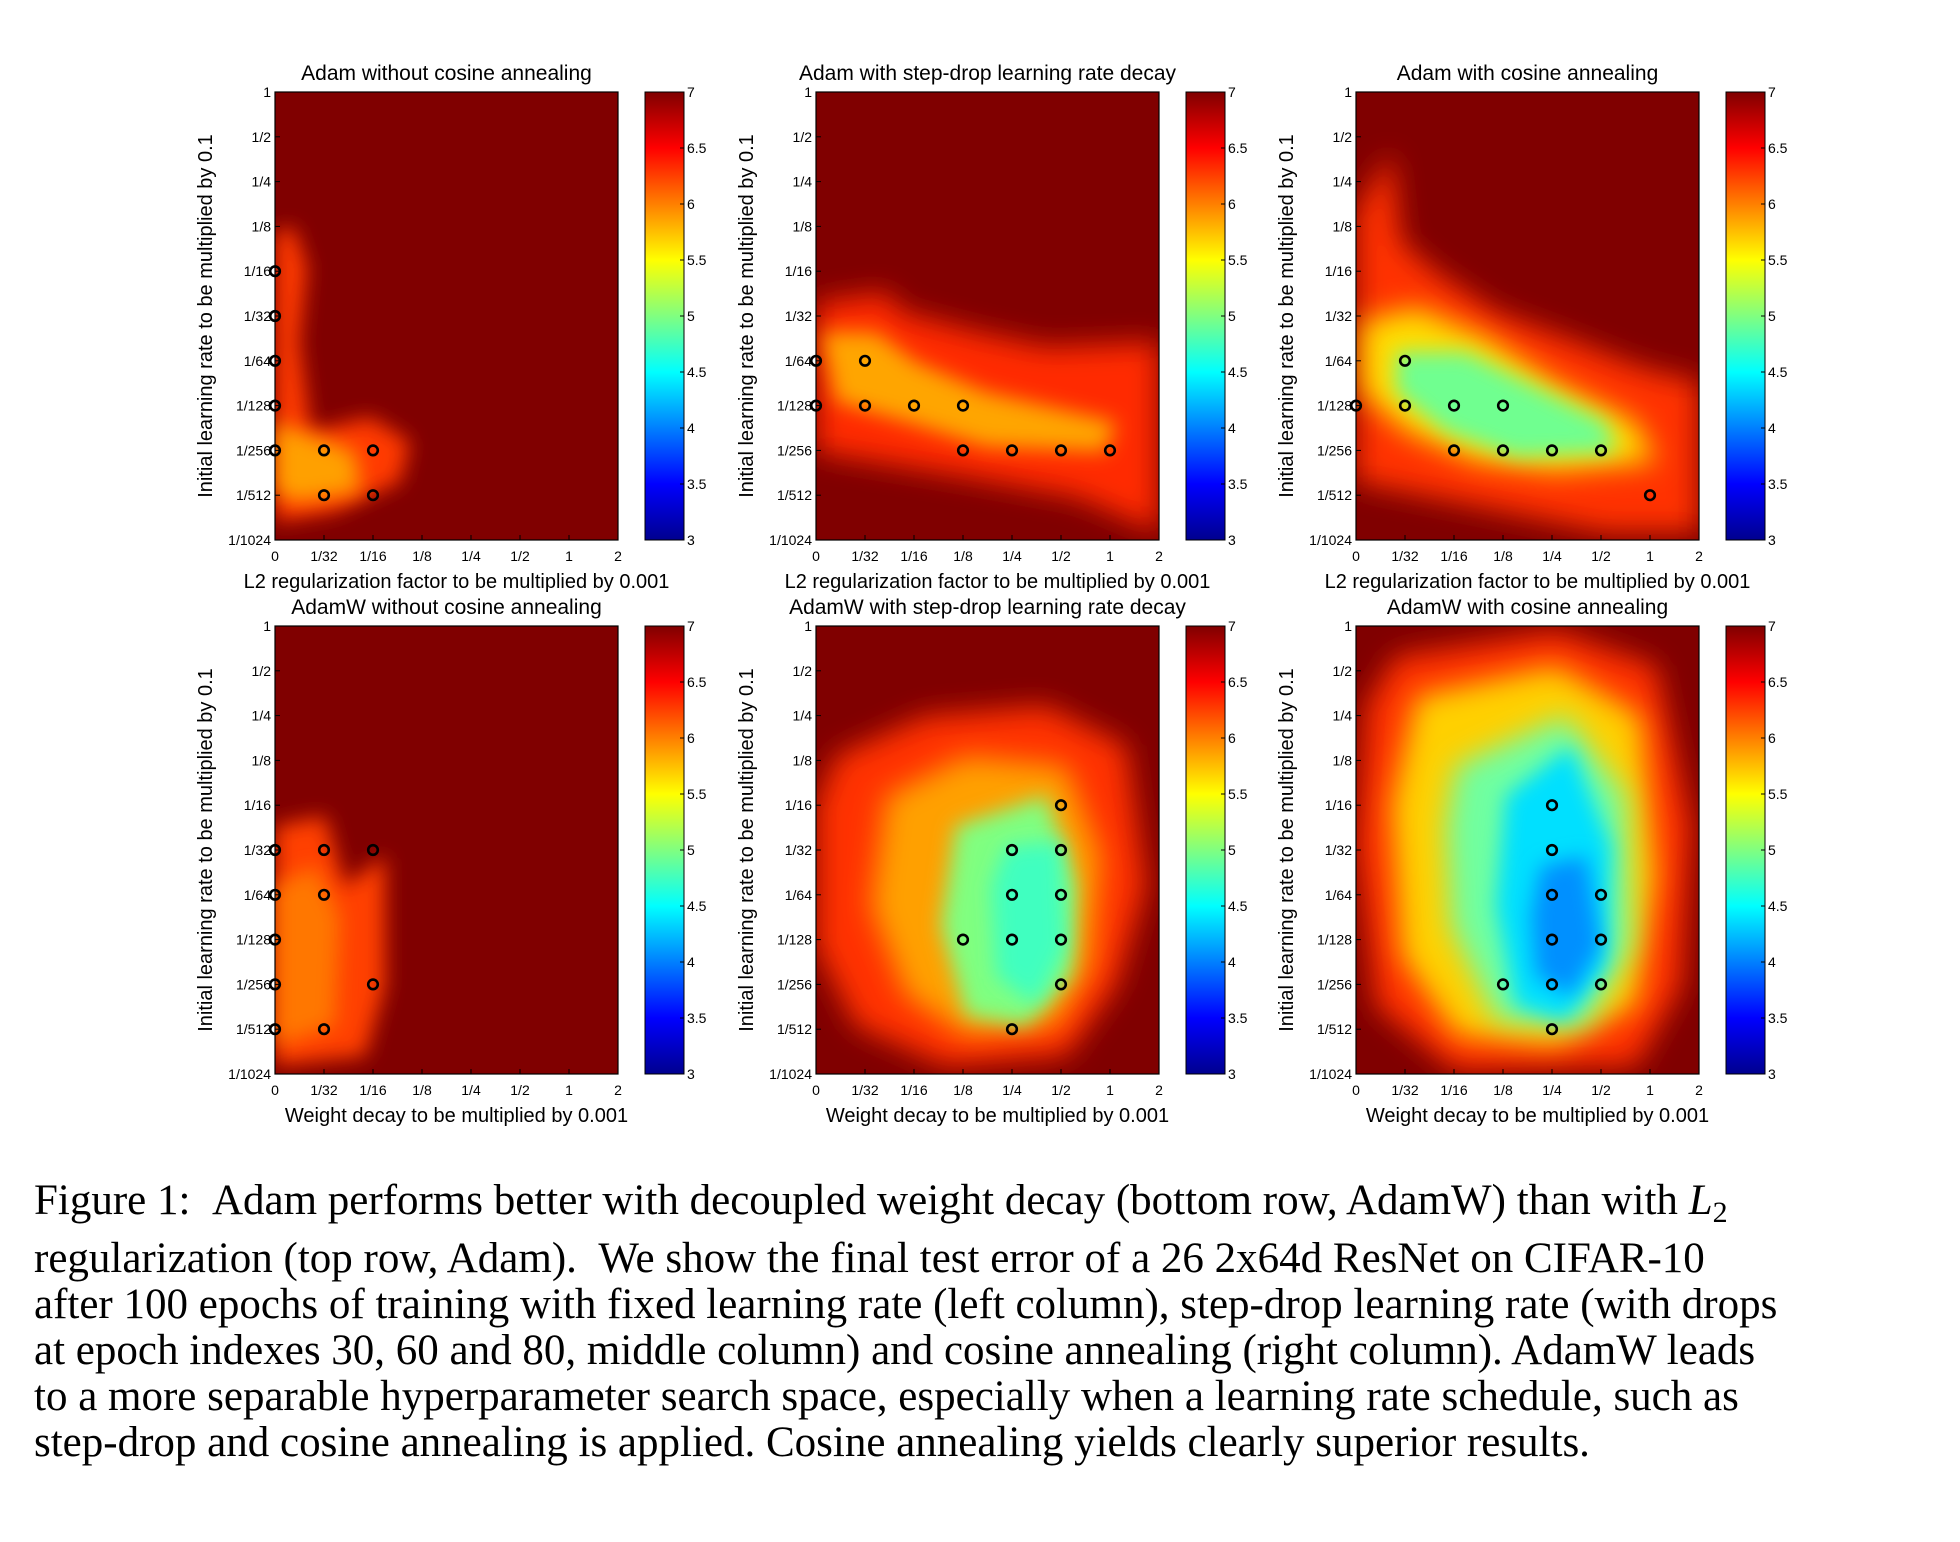  Describe the element at coordinates (1650, 1090) in the screenshot. I see `x-tick-label: 1` at that location.